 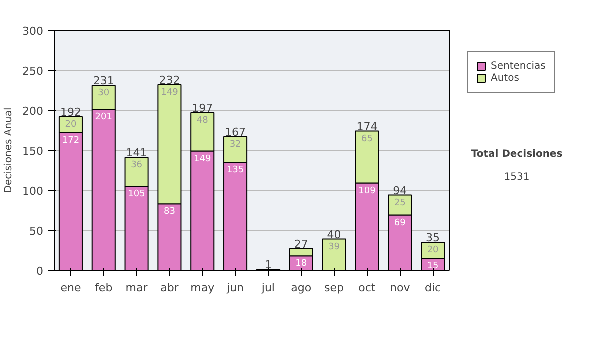 What do you see at coordinates (302, 264) in the screenshot?
I see `data-label: 18` at bounding box center [302, 264].